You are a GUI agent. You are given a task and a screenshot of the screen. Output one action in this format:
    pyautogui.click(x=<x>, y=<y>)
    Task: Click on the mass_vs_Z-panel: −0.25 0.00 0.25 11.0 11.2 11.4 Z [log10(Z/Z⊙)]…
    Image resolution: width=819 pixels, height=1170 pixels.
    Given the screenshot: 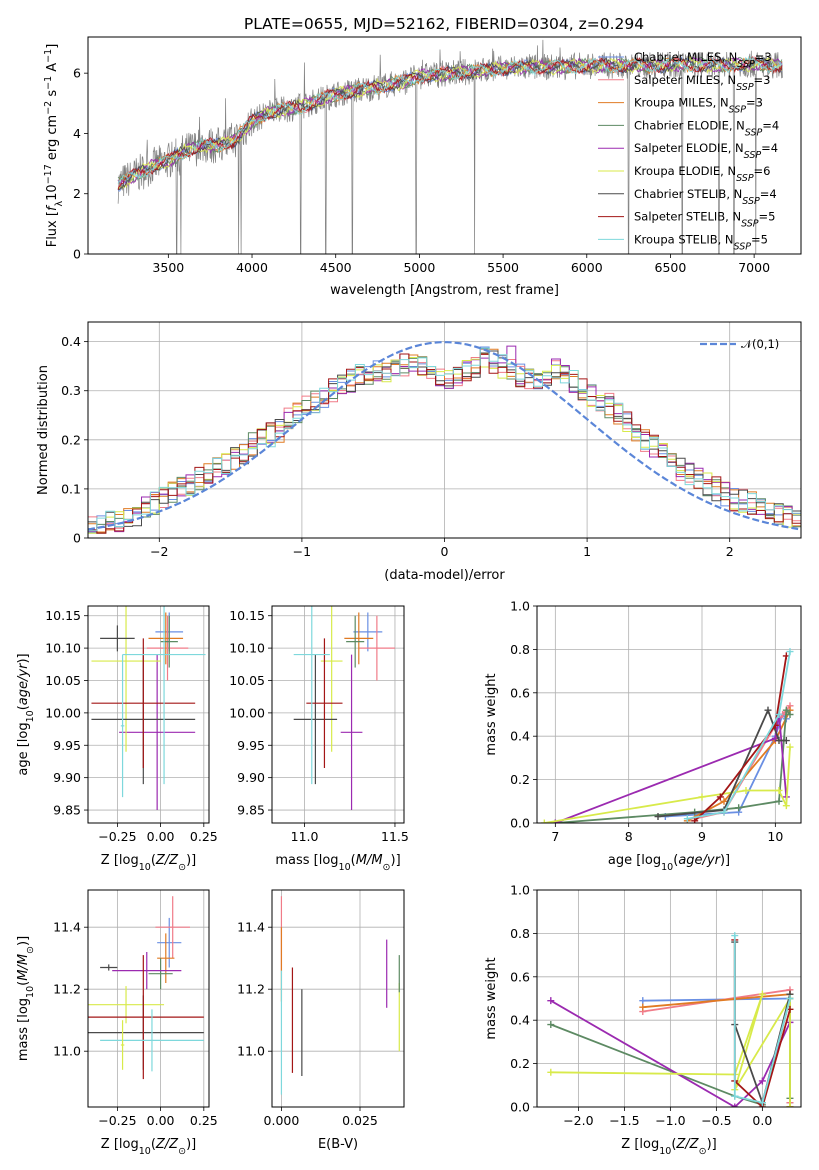 What is the action you would take?
    pyautogui.click(x=117, y=1023)
    